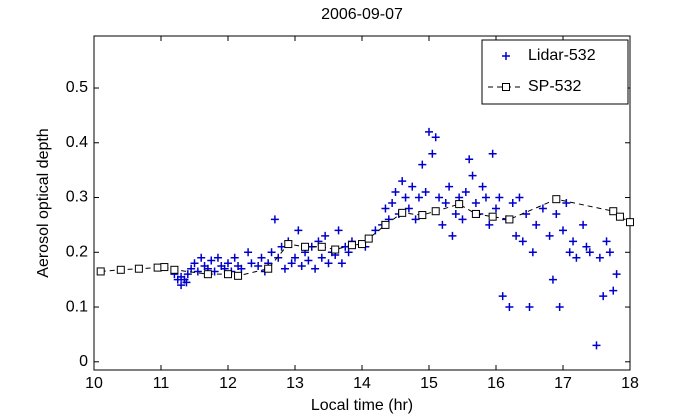  What do you see at coordinates (362, 14) in the screenshot?
I see `chart-title: 2006-09-07` at bounding box center [362, 14].